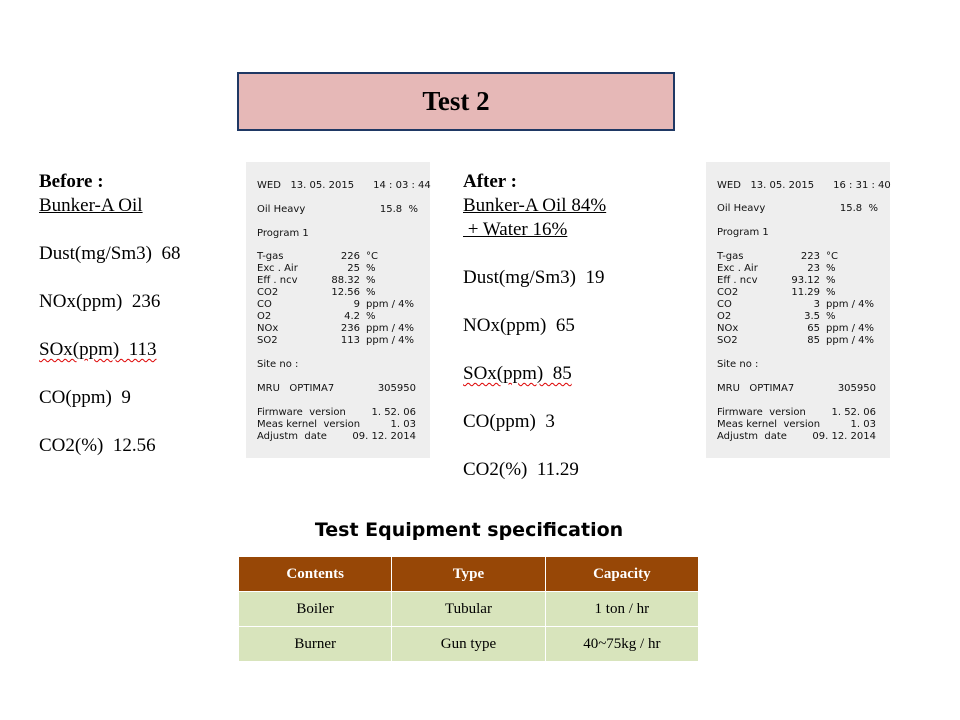  I want to click on after-dust: Dust(mg/Sm3) 19, so click(534, 277).